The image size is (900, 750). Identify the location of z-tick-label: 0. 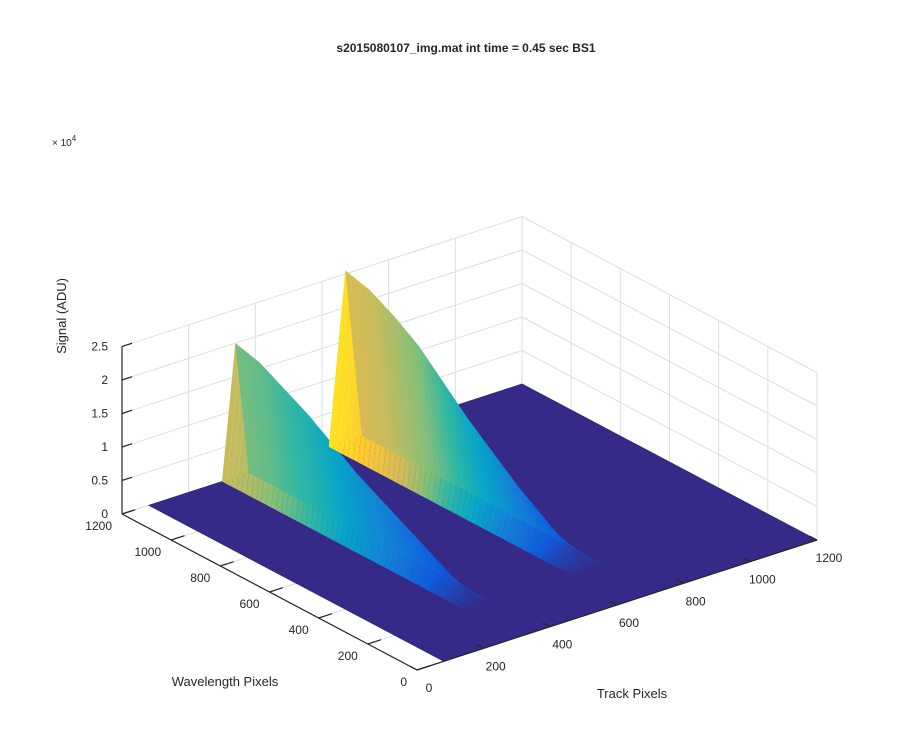
(104, 514).